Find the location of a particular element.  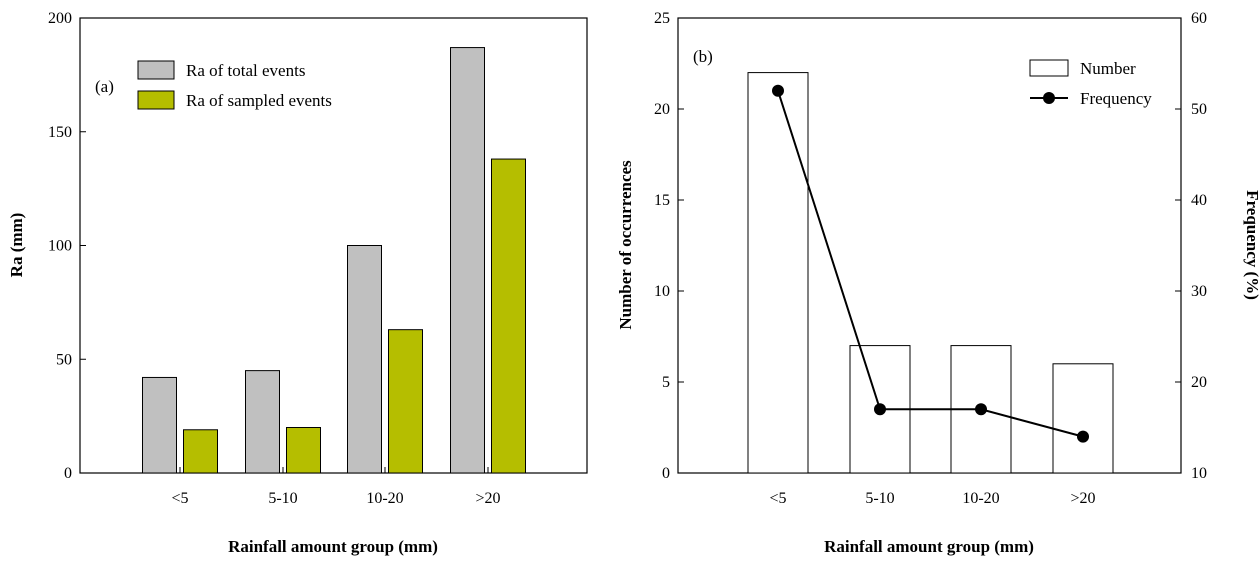

panel-b-x-tick-label: >20 is located at coordinates (1082, 498).